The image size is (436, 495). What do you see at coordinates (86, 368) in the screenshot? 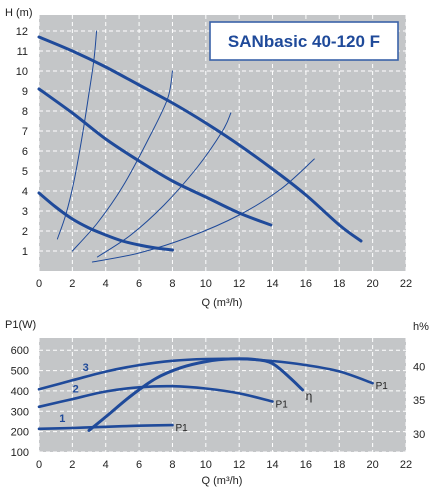
I see `power-curve-number-label: 3` at bounding box center [86, 368].